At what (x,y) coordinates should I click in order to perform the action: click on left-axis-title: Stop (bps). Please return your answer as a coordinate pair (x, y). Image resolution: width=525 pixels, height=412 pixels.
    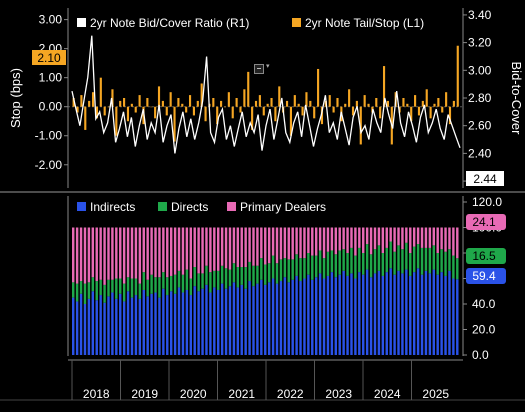
    Looking at the image, I should click on (15, 98).